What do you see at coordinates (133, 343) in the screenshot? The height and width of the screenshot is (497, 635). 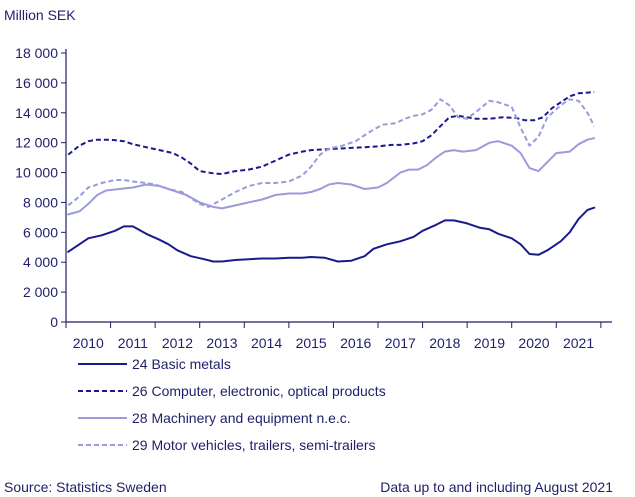 I see `x-tick-label: 2011` at bounding box center [133, 343].